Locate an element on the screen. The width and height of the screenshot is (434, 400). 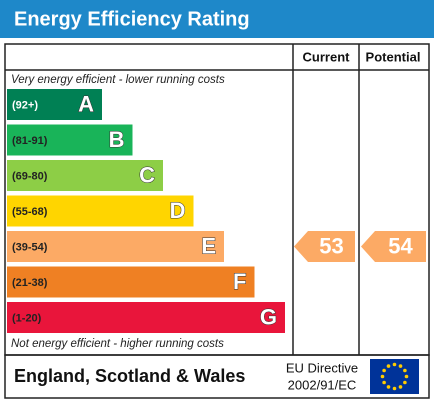
band-letter: G is located at coordinates (268, 316).